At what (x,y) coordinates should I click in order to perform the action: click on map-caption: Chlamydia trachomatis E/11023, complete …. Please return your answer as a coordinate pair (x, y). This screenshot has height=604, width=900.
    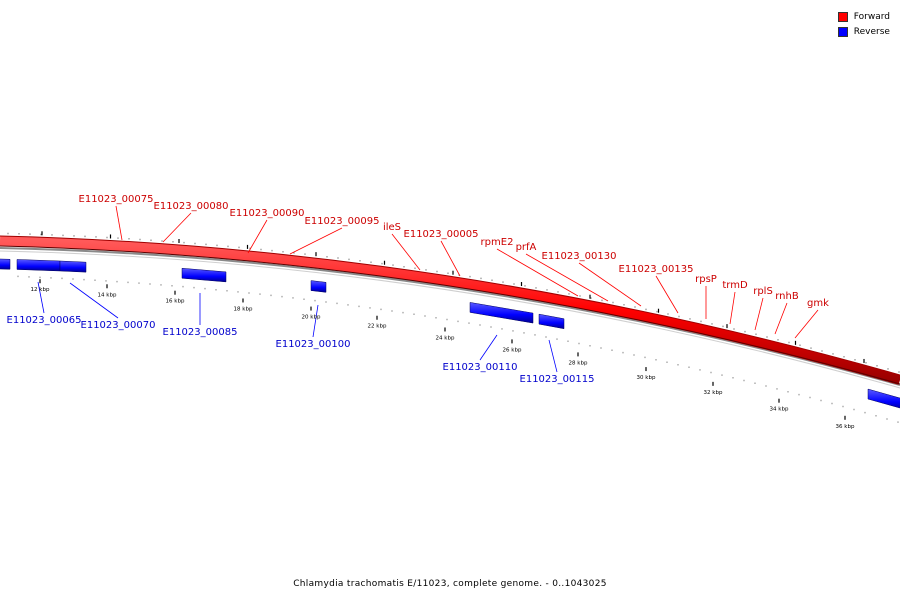
    Looking at the image, I should click on (450, 584).